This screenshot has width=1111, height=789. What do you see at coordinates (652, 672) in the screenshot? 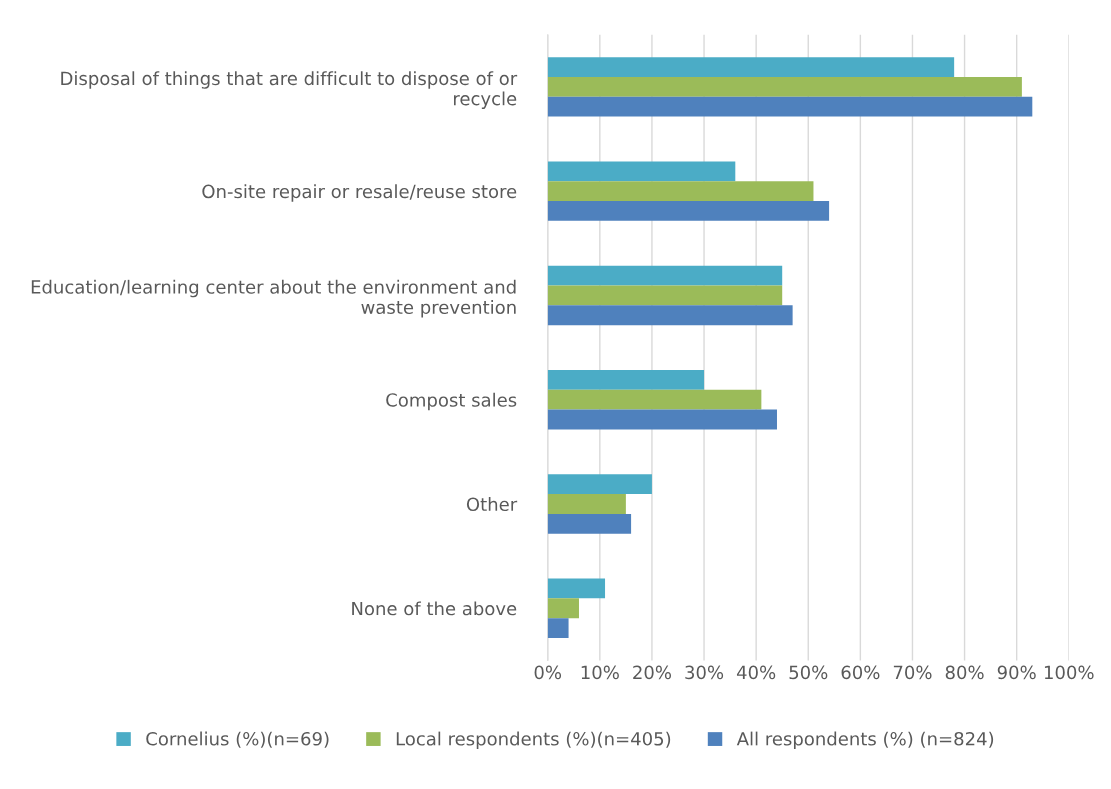
I see `x-tick-label: 20%` at bounding box center [652, 672].